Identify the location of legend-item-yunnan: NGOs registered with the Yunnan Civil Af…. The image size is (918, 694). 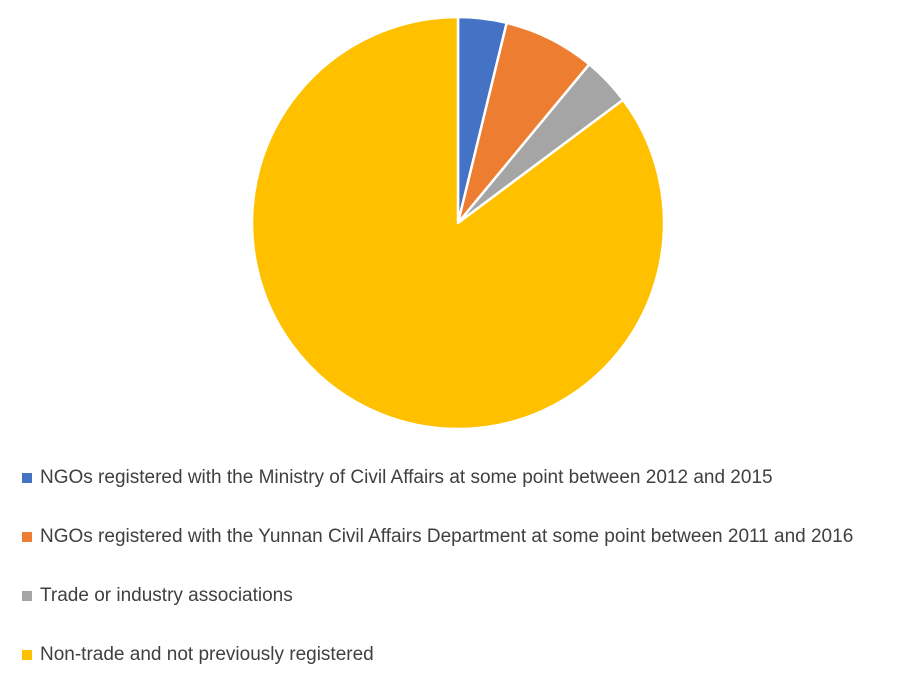
(467, 537).